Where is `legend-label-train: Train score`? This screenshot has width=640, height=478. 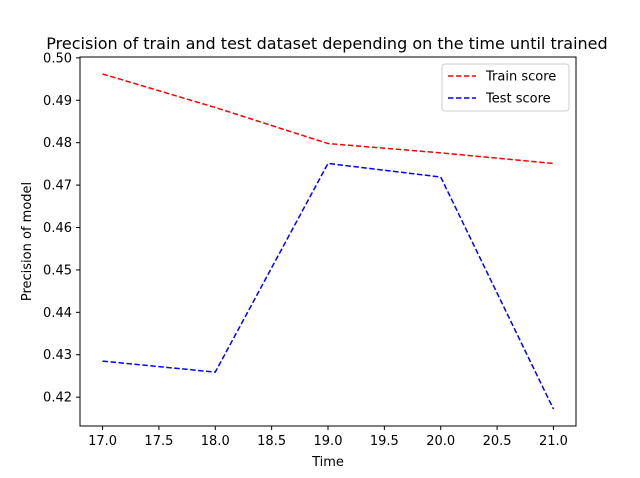
legend-label-train: Train score is located at coordinates (520, 77).